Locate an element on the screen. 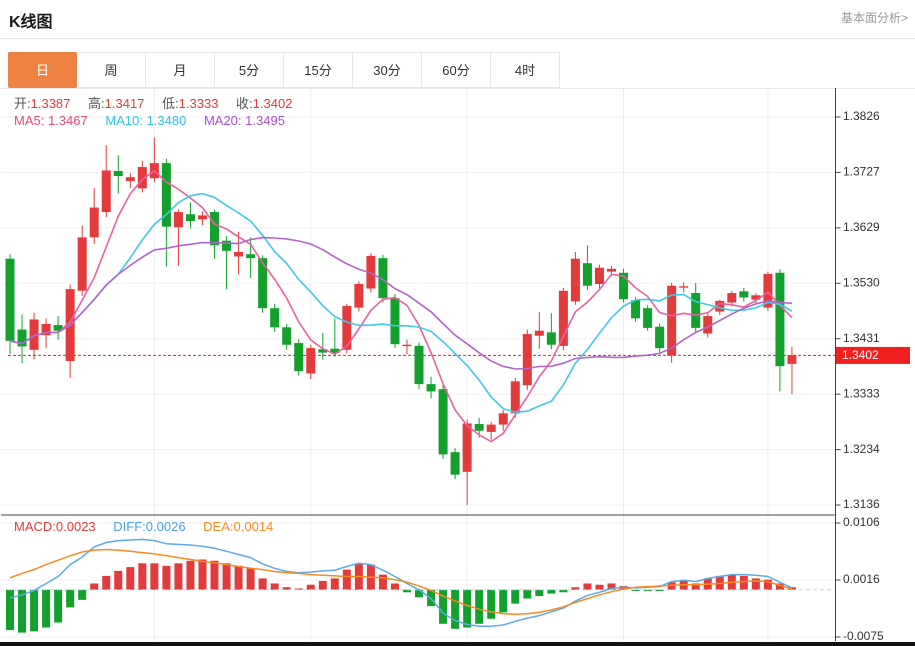  macd-label: MACD: is located at coordinates (35, 526).